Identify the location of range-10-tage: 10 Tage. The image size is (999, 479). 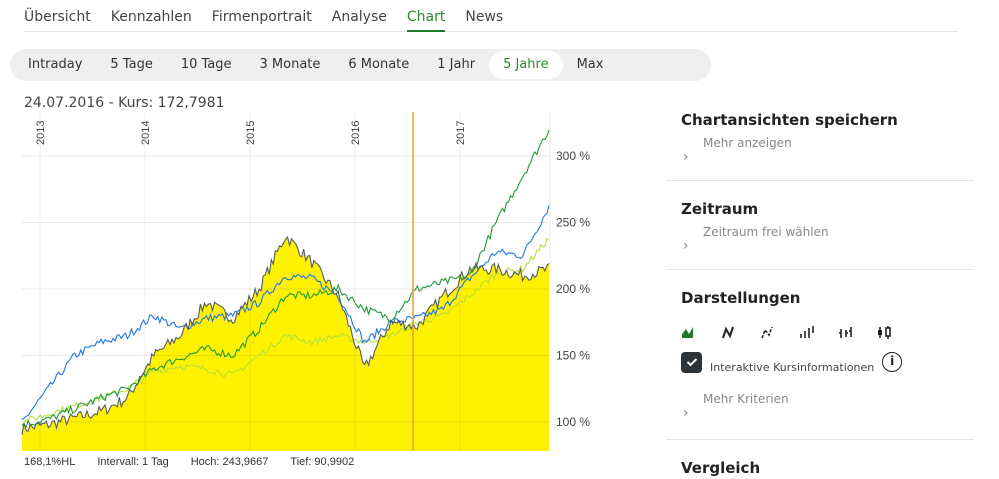
(206, 64).